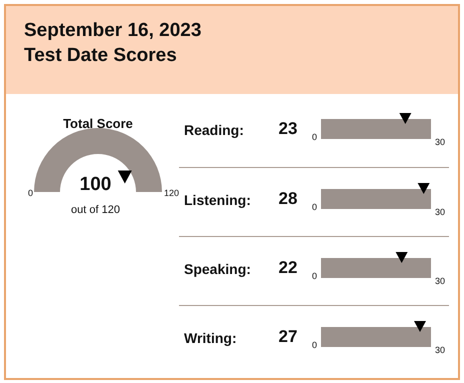 The image size is (464, 383). I want to click on text: 120, so click(172, 193).